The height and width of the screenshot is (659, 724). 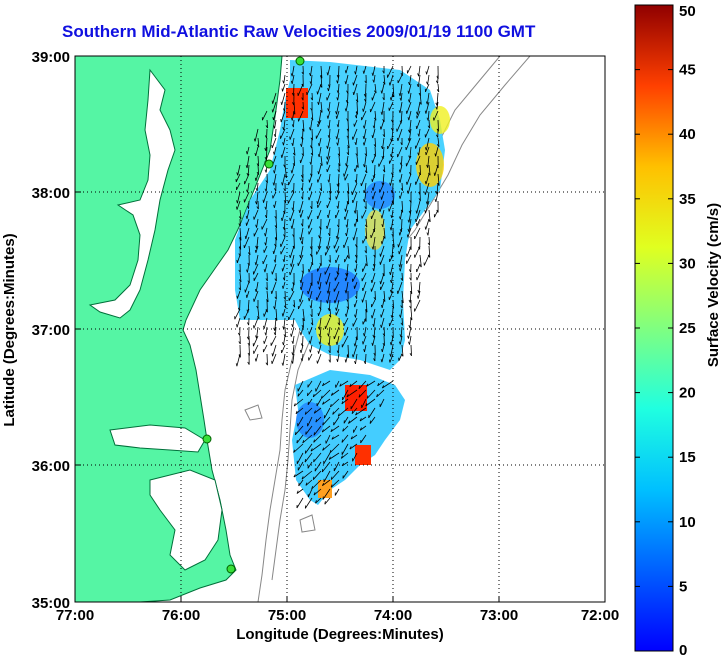 I want to click on y-tick-label: 39:00, so click(x=51, y=57).